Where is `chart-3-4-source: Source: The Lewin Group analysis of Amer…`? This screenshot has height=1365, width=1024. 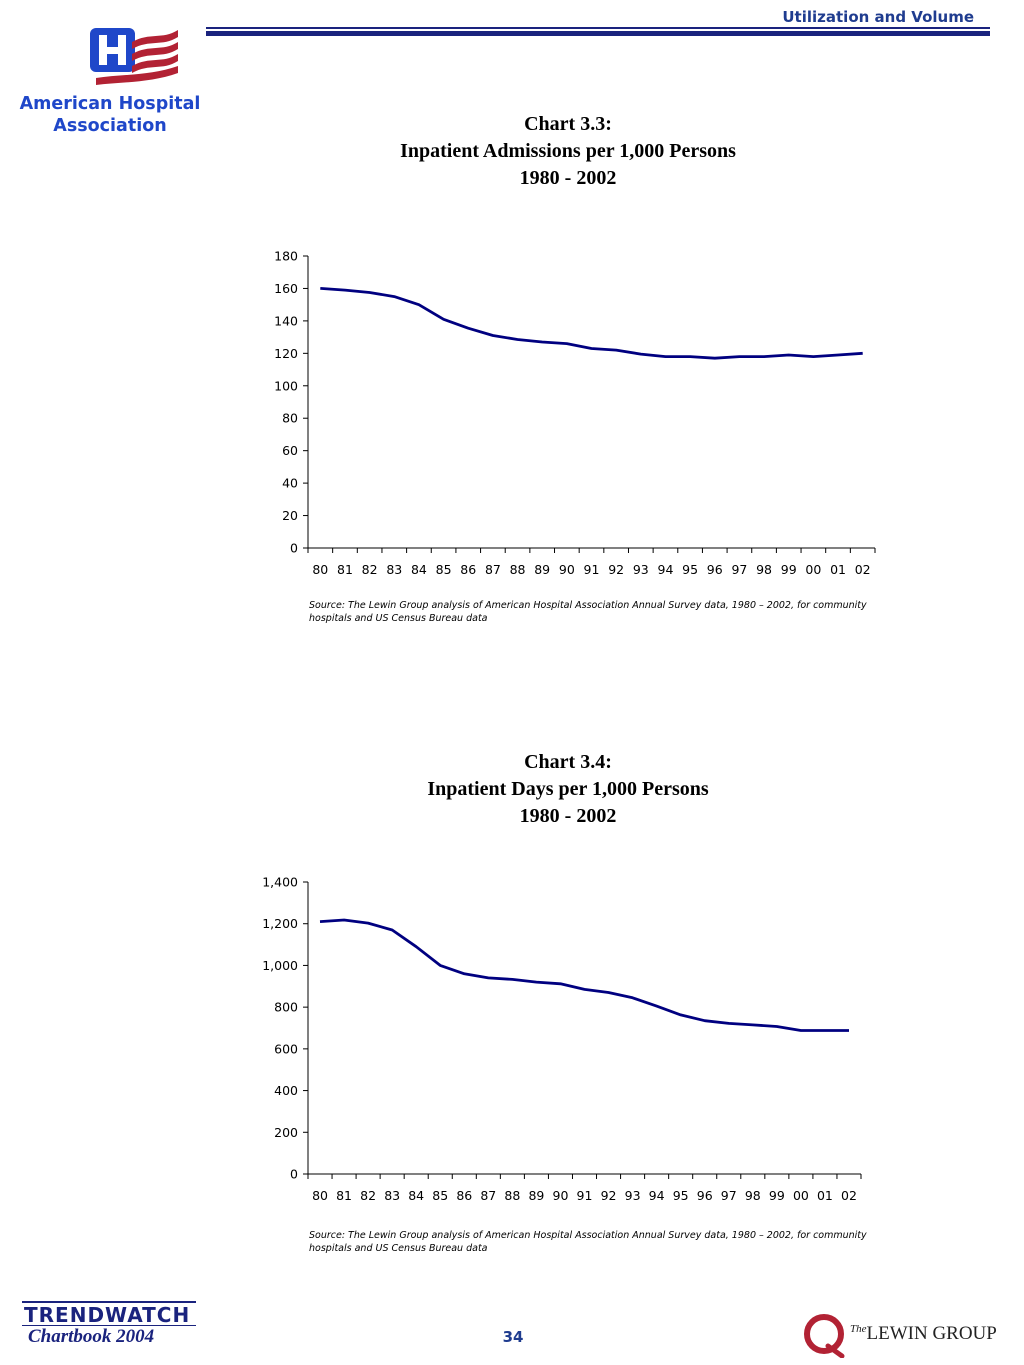
chart-3-4-source: Source: The Lewin Group analysis of Amer… is located at coordinates (588, 1242).